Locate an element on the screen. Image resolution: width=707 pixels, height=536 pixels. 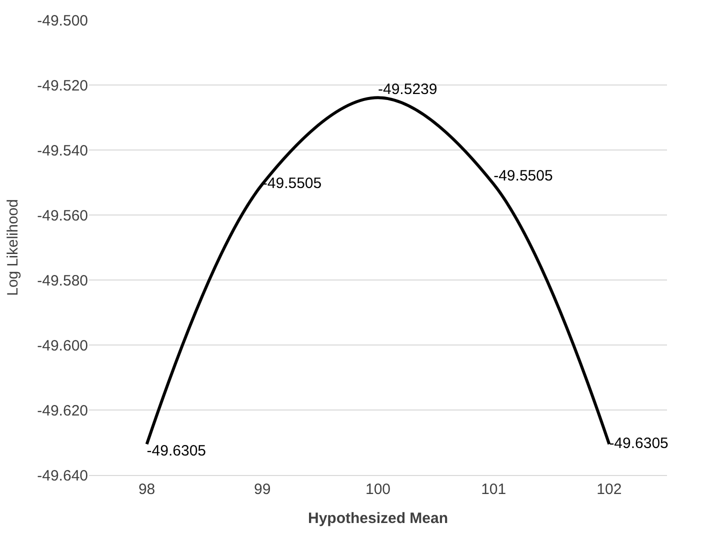
y-tick-label: -49.500 is located at coordinates (62, 21).